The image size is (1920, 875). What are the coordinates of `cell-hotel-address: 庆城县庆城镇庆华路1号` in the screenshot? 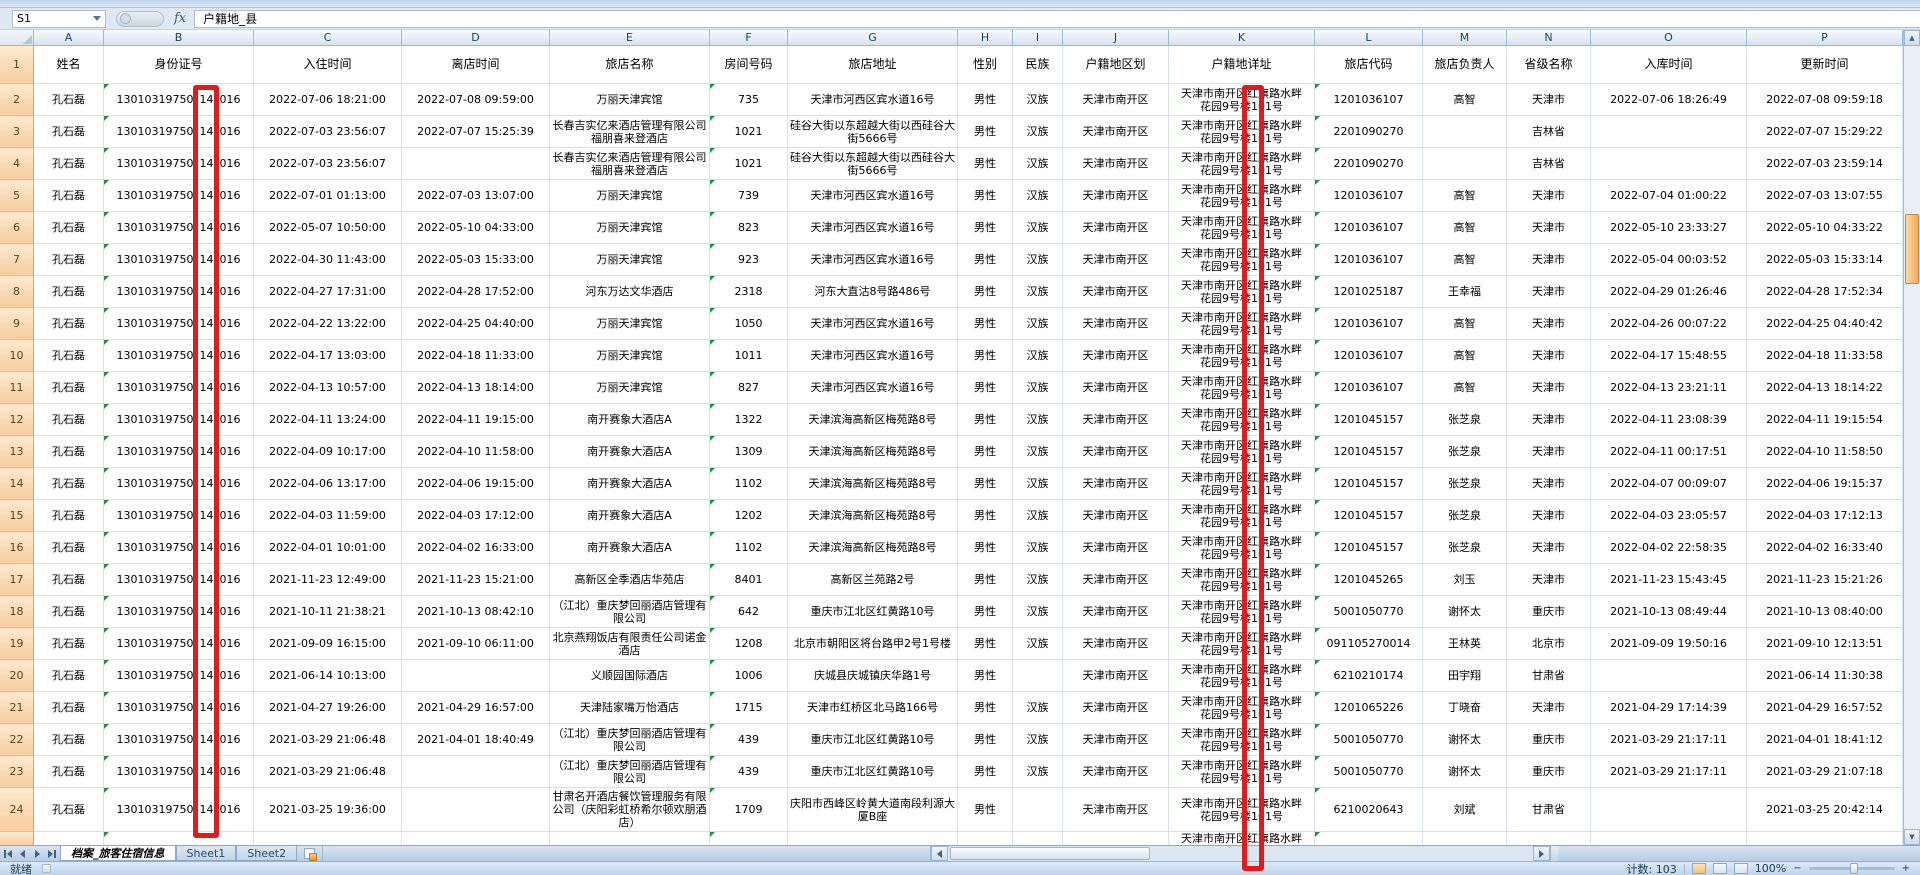 It's located at (873, 676).